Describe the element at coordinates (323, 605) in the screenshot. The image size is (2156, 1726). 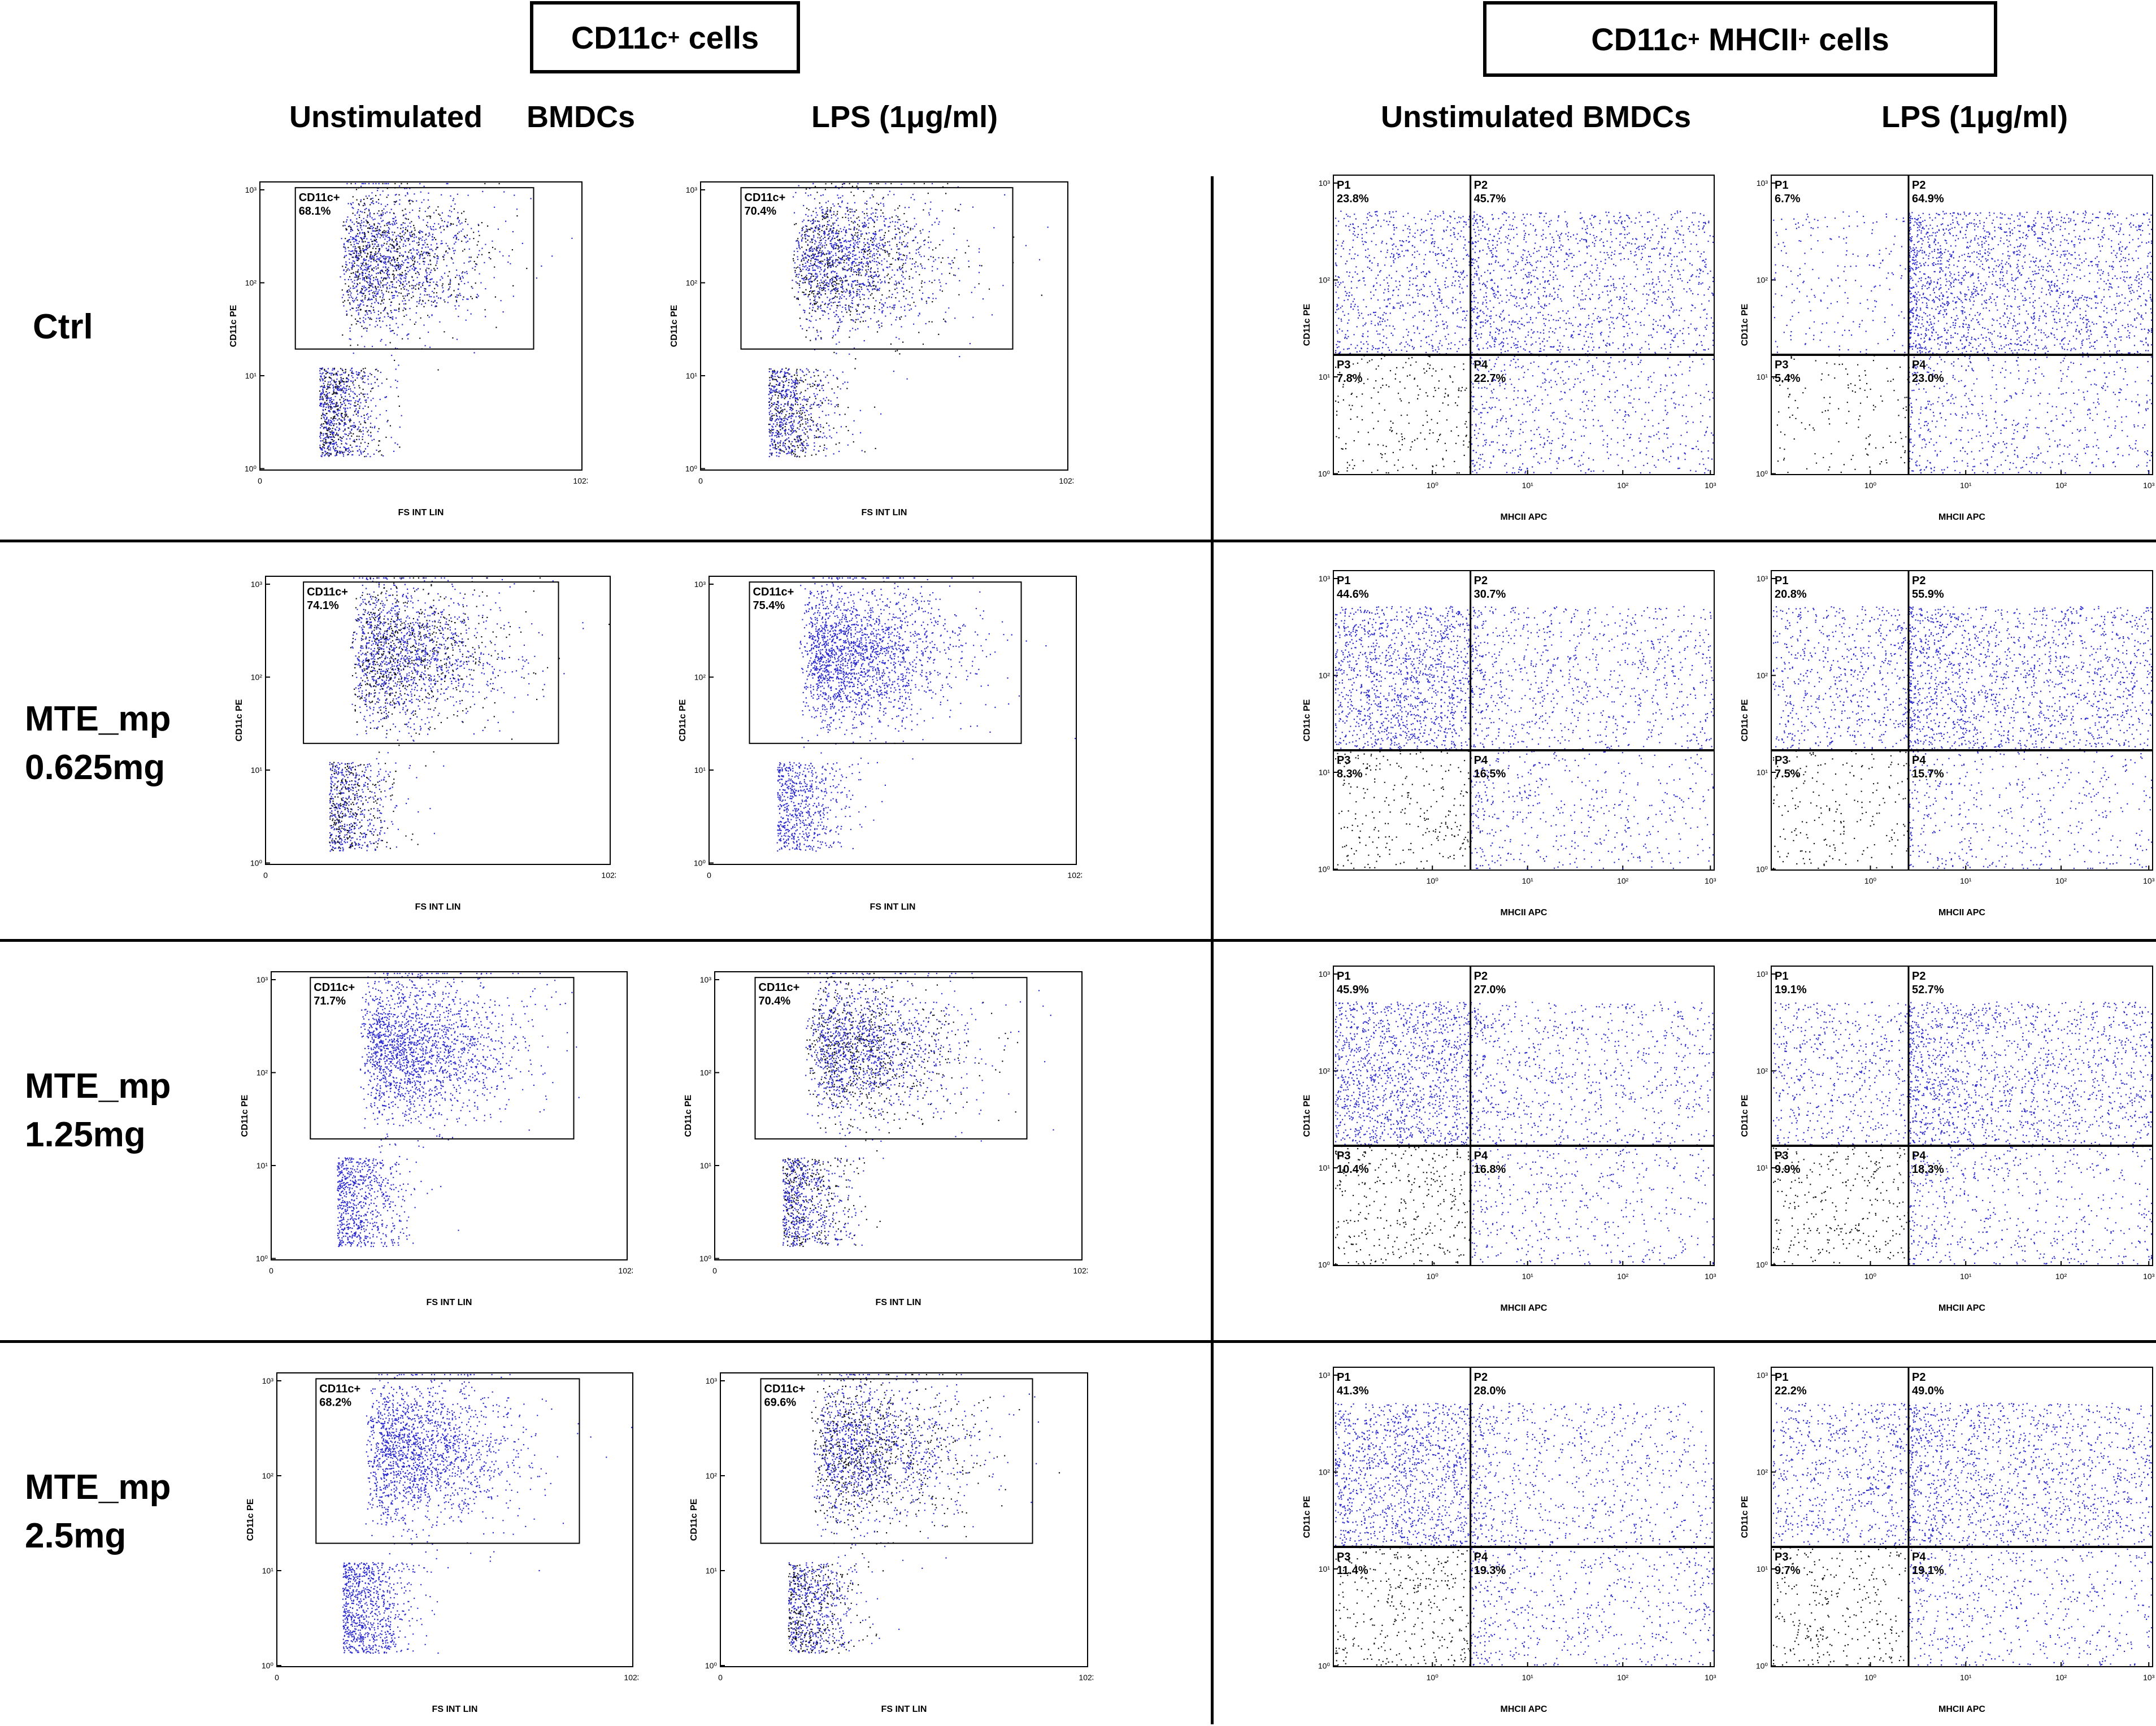
I see `gate-percent: 74.1%` at that location.